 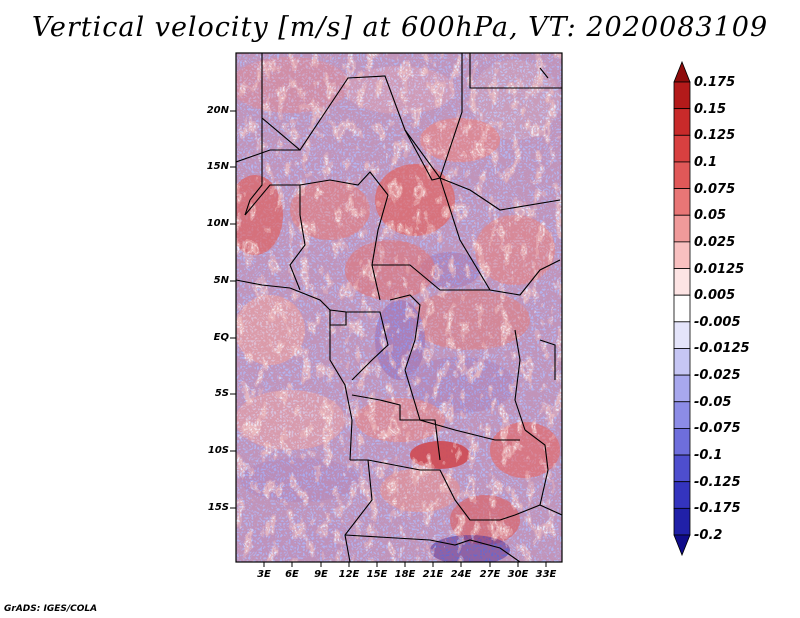 I want to click on colorbar-label: 0.125, so click(x=715, y=136).